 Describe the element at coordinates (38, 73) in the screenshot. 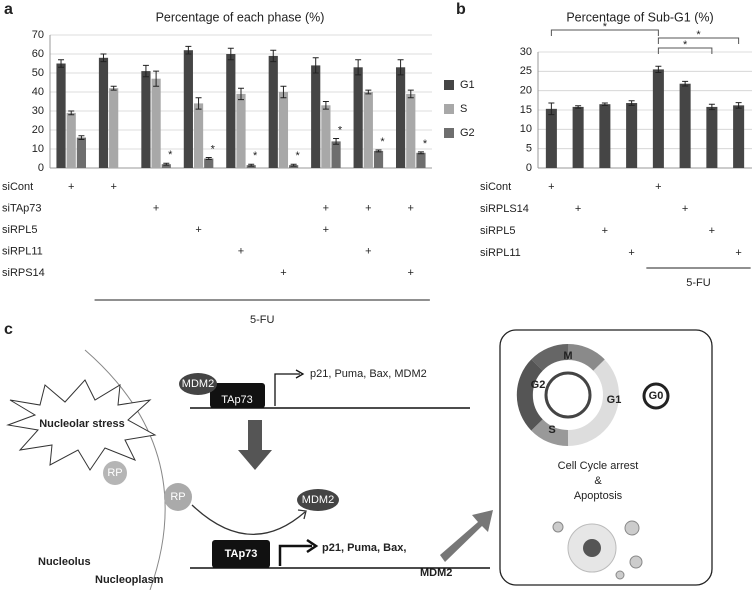

I see `y-tick-label: 50` at that location.